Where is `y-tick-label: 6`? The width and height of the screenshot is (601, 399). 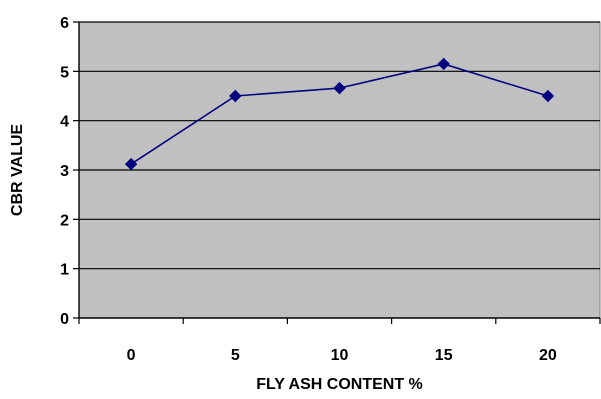 y-tick-label: 6 is located at coordinates (64, 23).